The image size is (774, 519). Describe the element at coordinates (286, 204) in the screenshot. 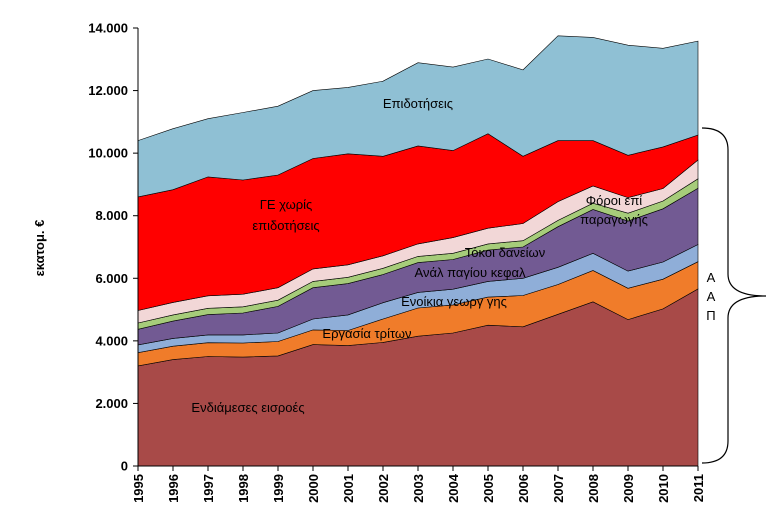

I see `series-label-s7: ΓΕ χωρίς` at that location.